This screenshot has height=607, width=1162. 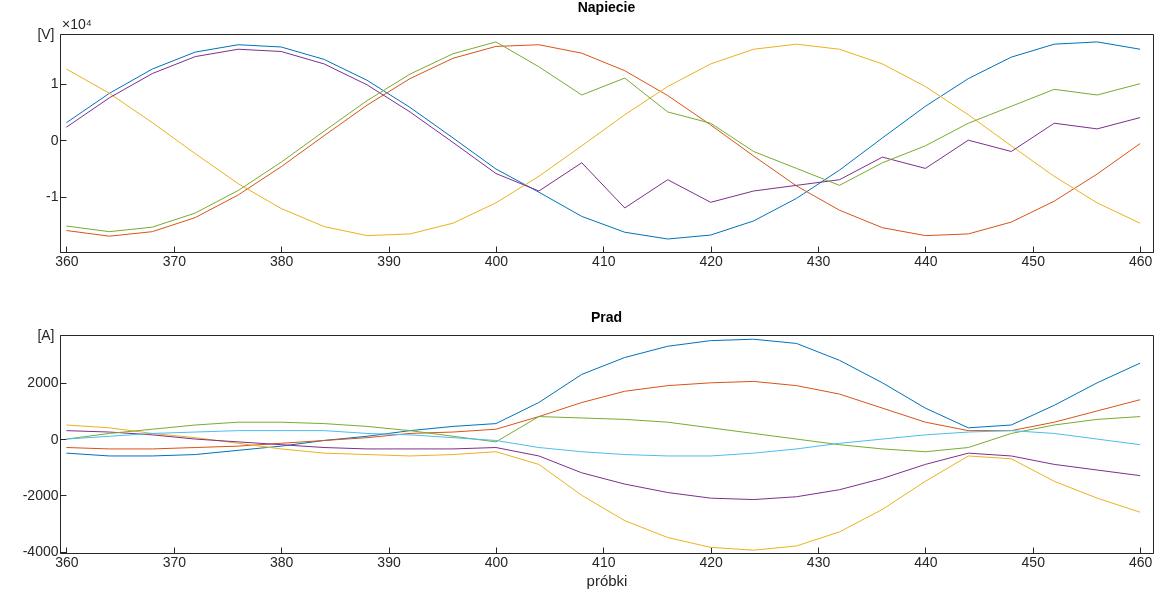 What do you see at coordinates (46, 334) in the screenshot?
I see `y-axis-title: [A]` at bounding box center [46, 334].